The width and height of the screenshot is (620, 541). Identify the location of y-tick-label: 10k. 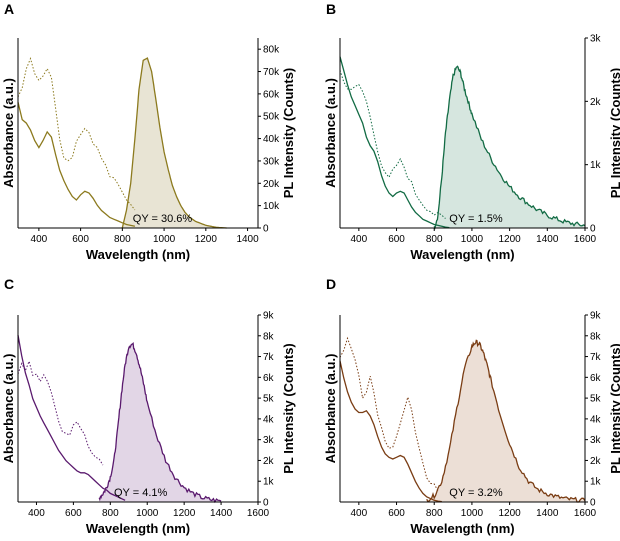
(271, 206).